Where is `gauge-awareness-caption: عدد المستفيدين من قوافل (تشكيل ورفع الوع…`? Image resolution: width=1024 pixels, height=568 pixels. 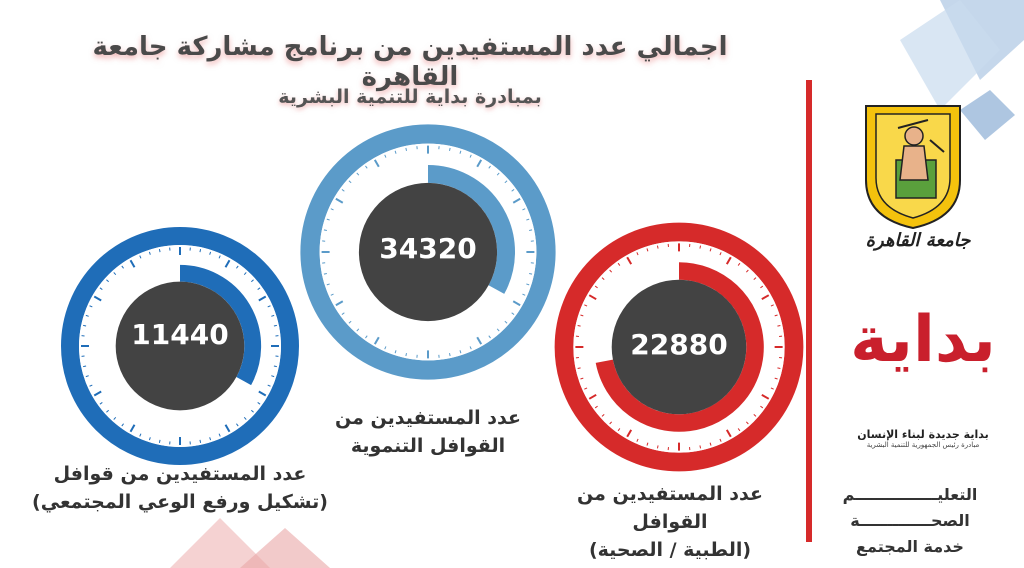
gauge-awareness-caption: عدد المستفيدين من قوافل (تشكيل ورفع الوع… is located at coordinates (180, 488).